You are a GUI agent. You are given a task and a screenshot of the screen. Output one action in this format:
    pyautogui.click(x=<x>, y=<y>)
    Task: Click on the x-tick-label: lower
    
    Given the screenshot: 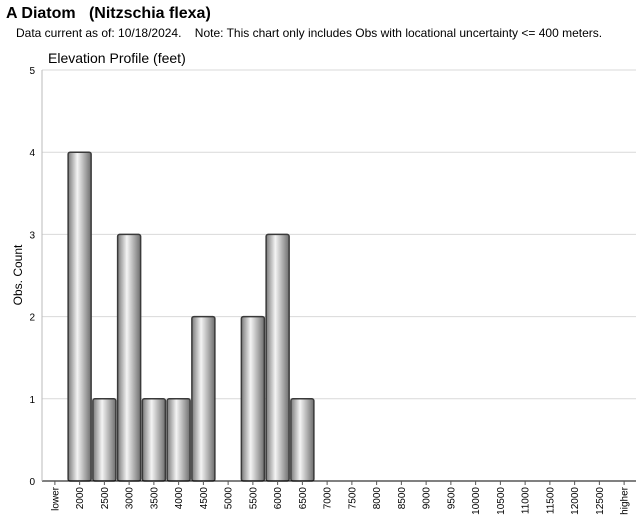 What is the action you would take?
    pyautogui.click(x=55, y=498)
    